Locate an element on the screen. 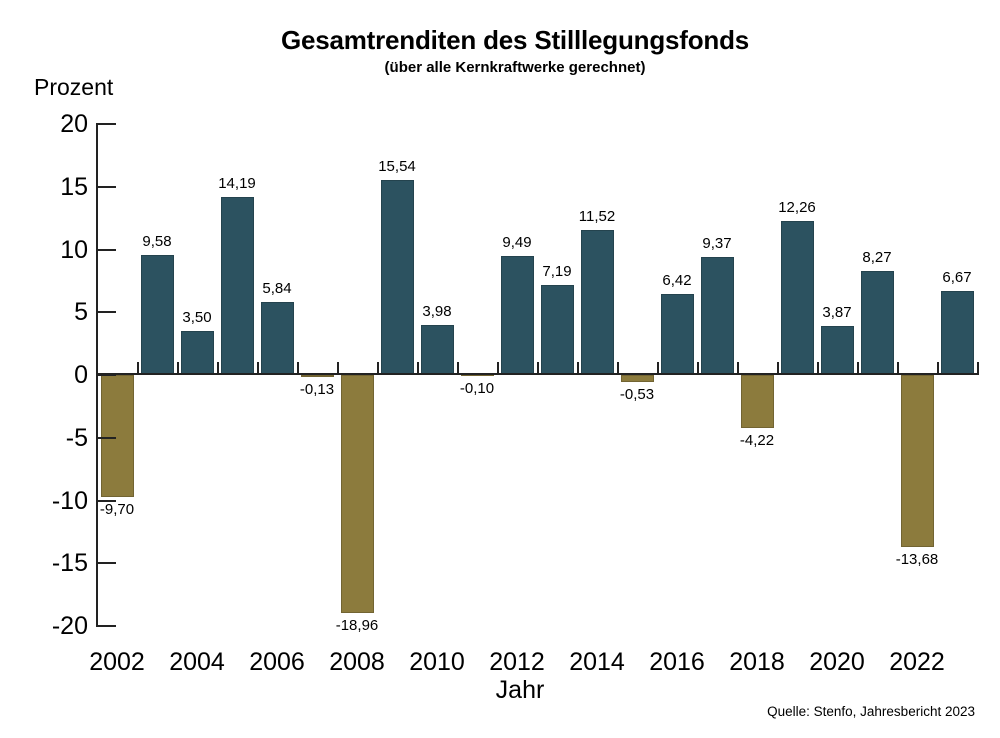 The width and height of the screenshot is (1000, 738). bar-value-label: -0,13 is located at coordinates (317, 389).